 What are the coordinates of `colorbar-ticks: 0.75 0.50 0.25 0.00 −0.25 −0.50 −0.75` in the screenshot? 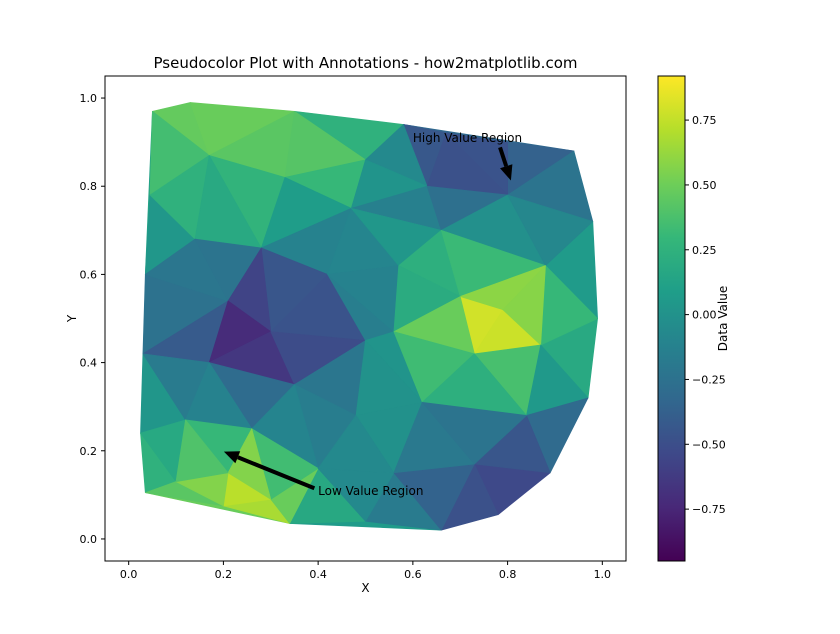 It's located at (705, 315).